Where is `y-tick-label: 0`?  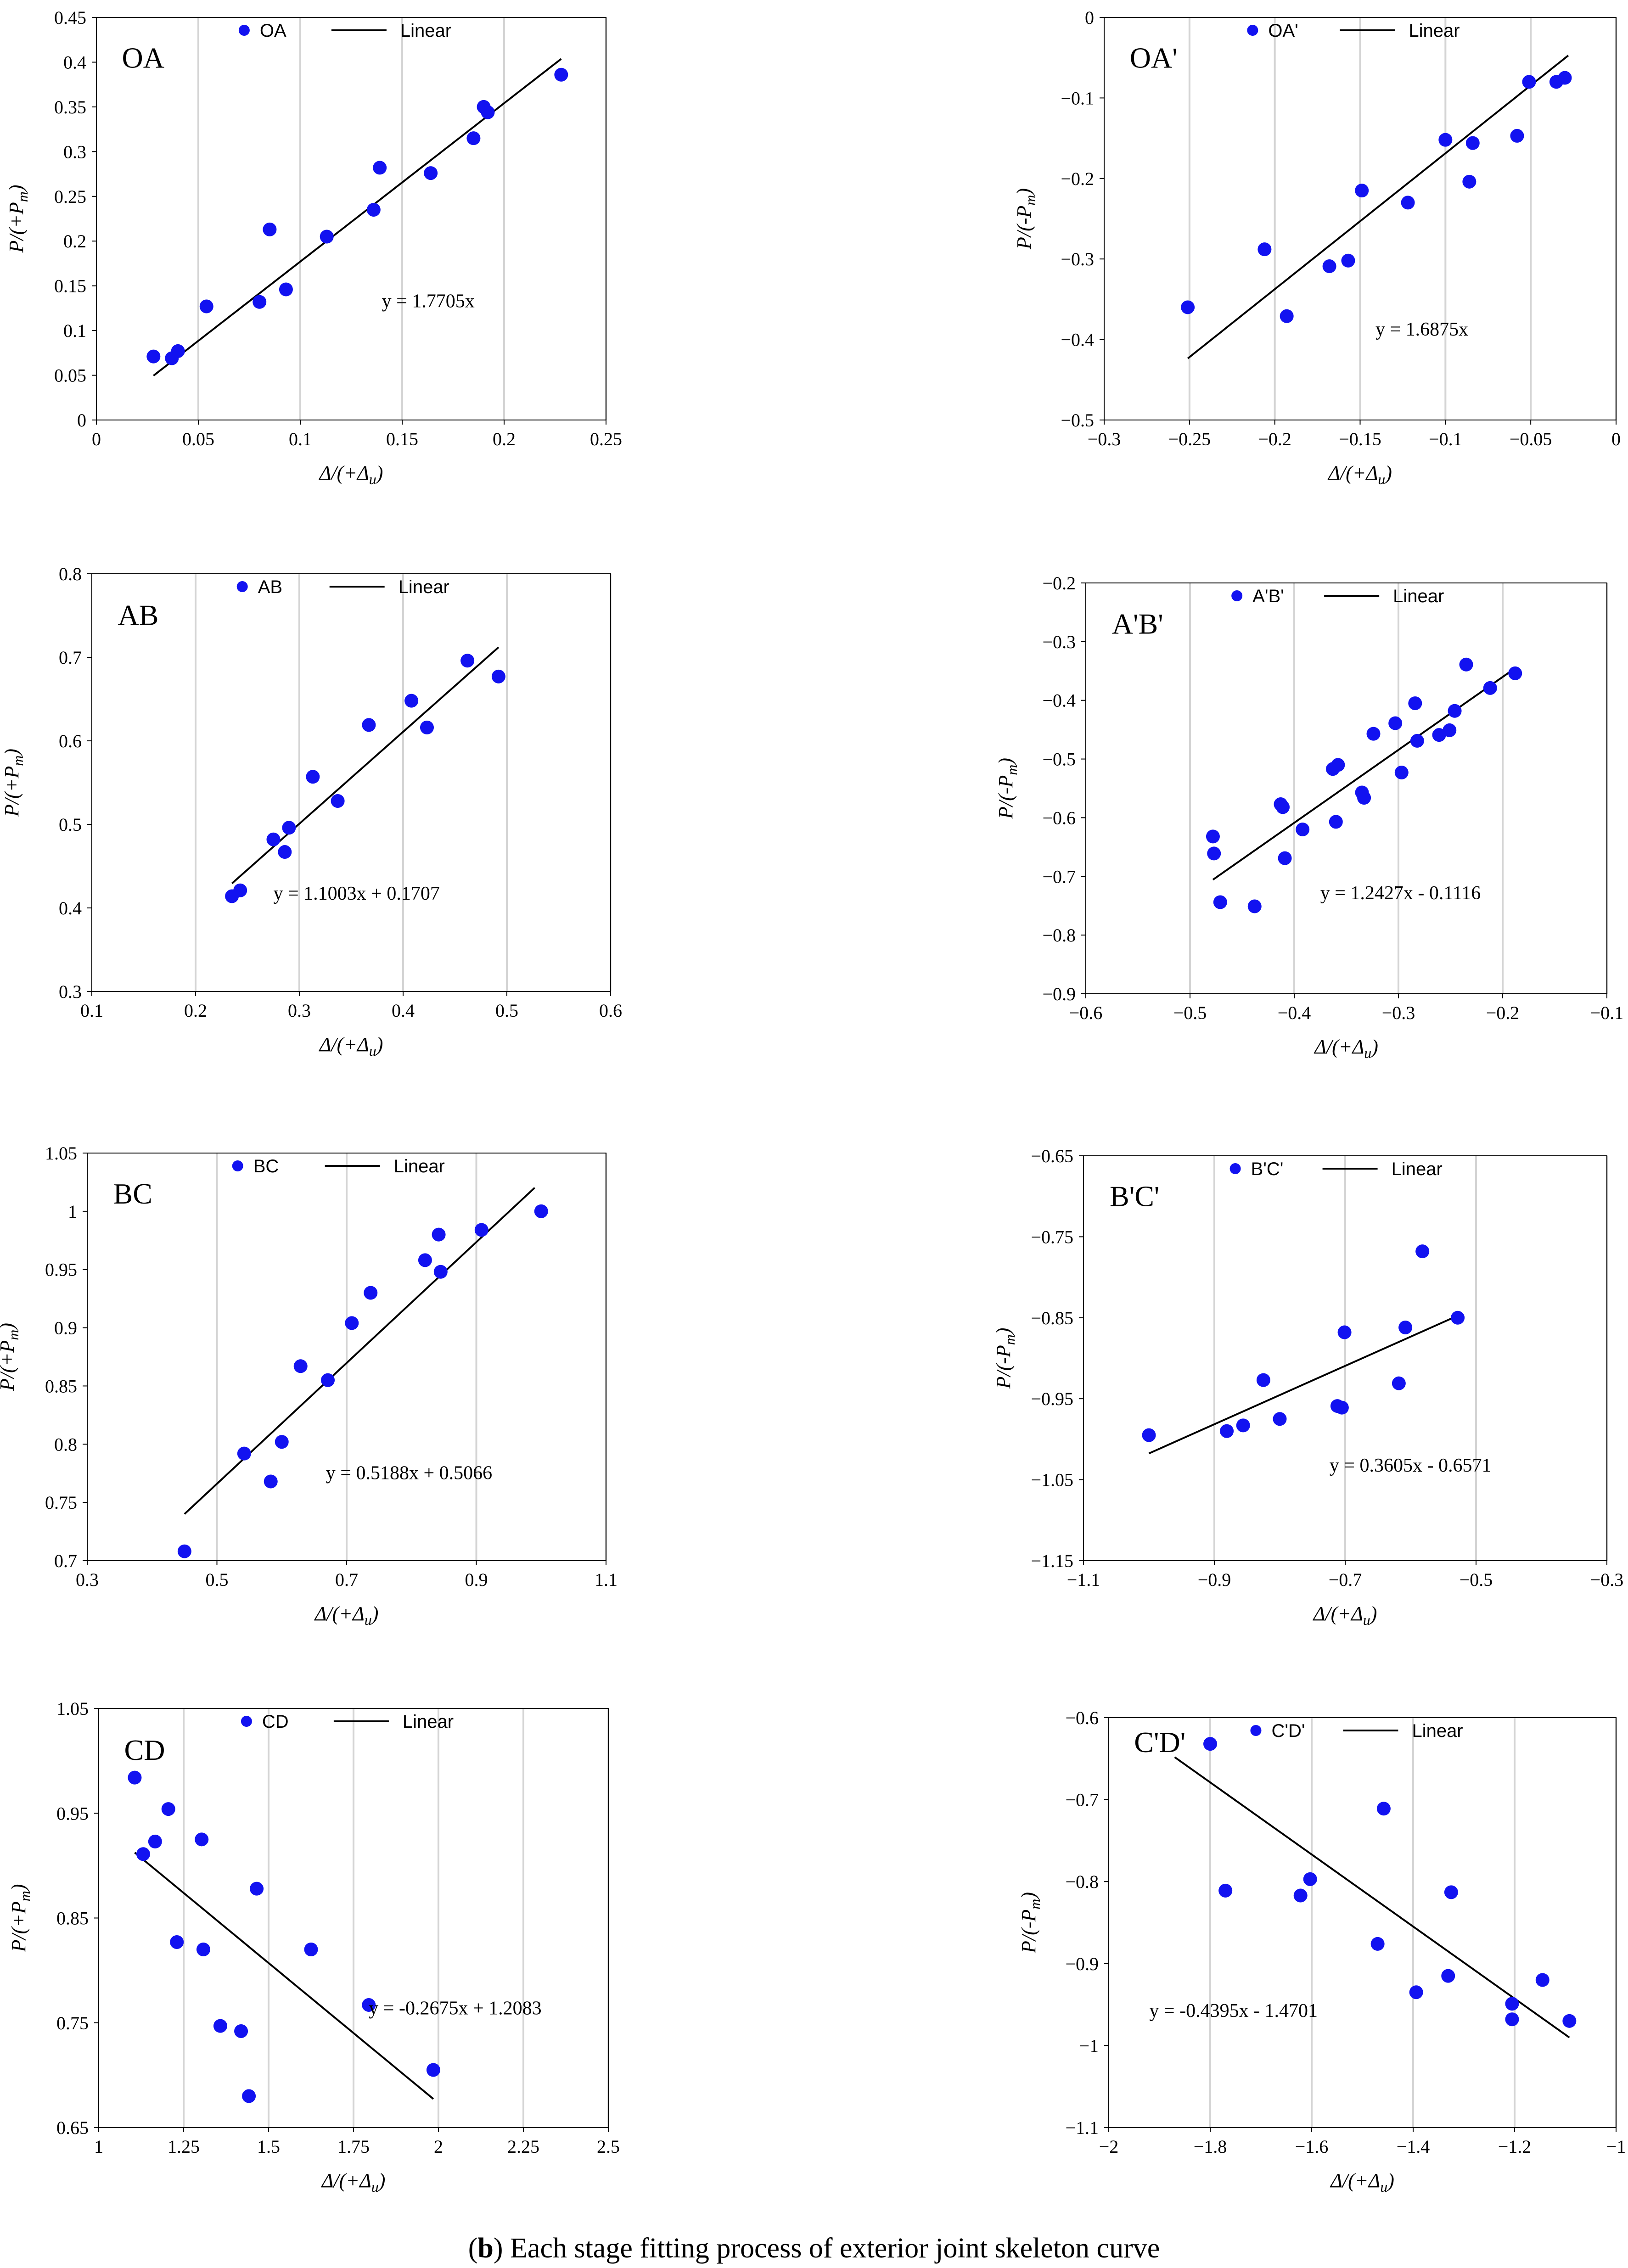
y-tick-label: 0 is located at coordinates (1089, 17).